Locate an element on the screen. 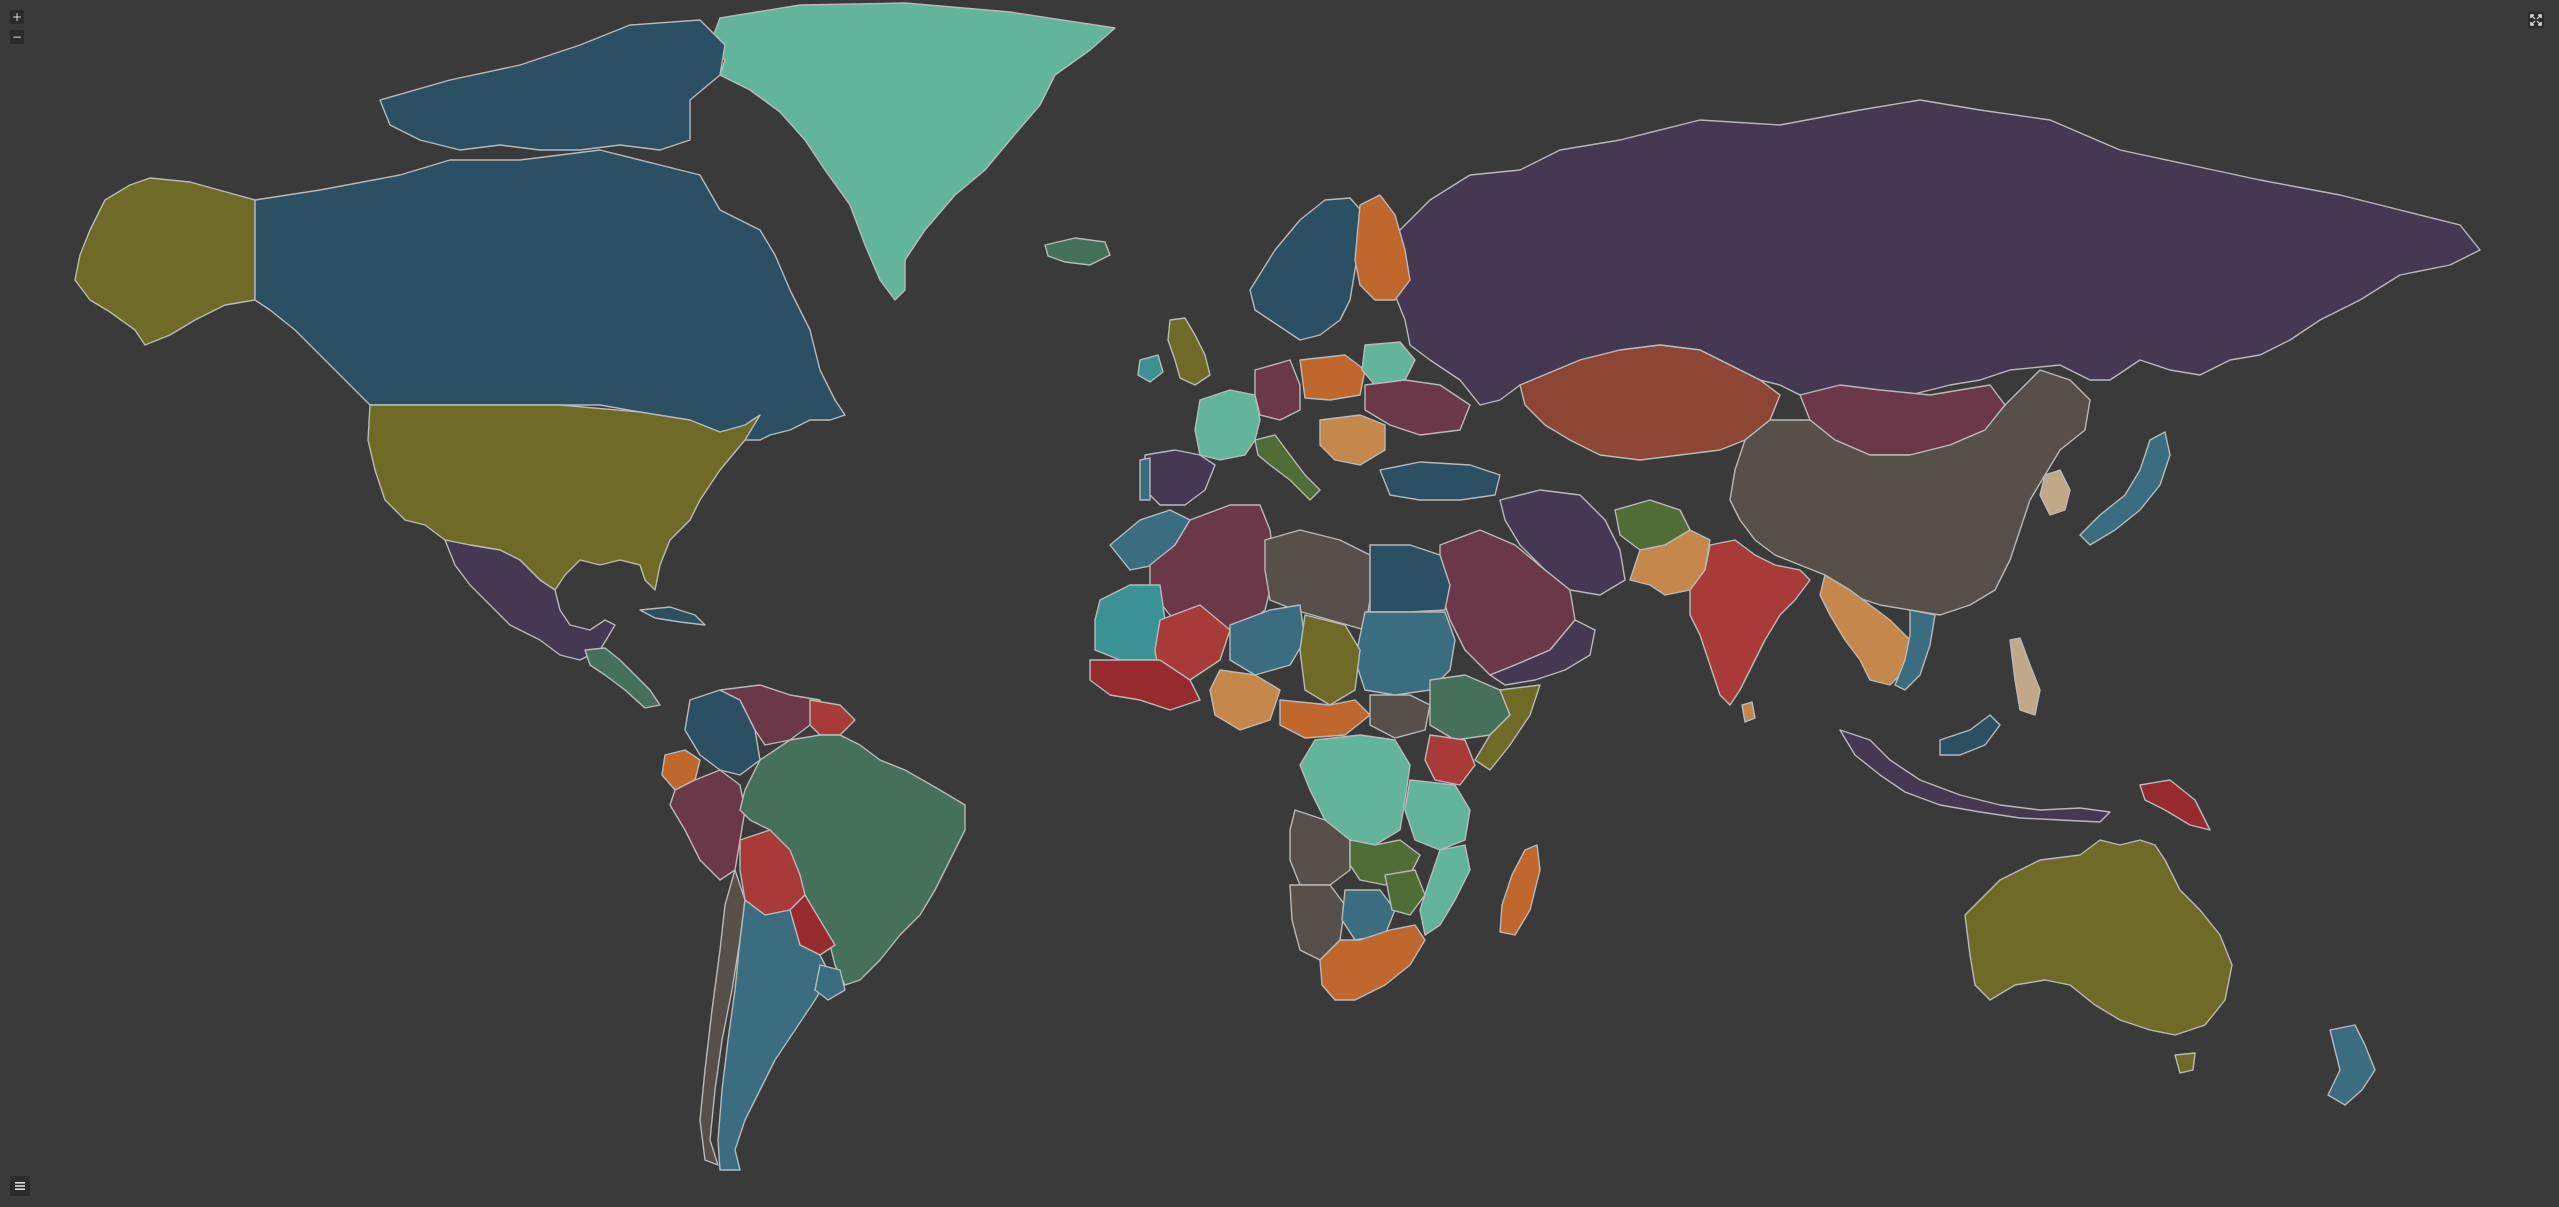 The height and width of the screenshot is (1207, 2559). country-papua-new-guinea is located at coordinates (2175, 805).